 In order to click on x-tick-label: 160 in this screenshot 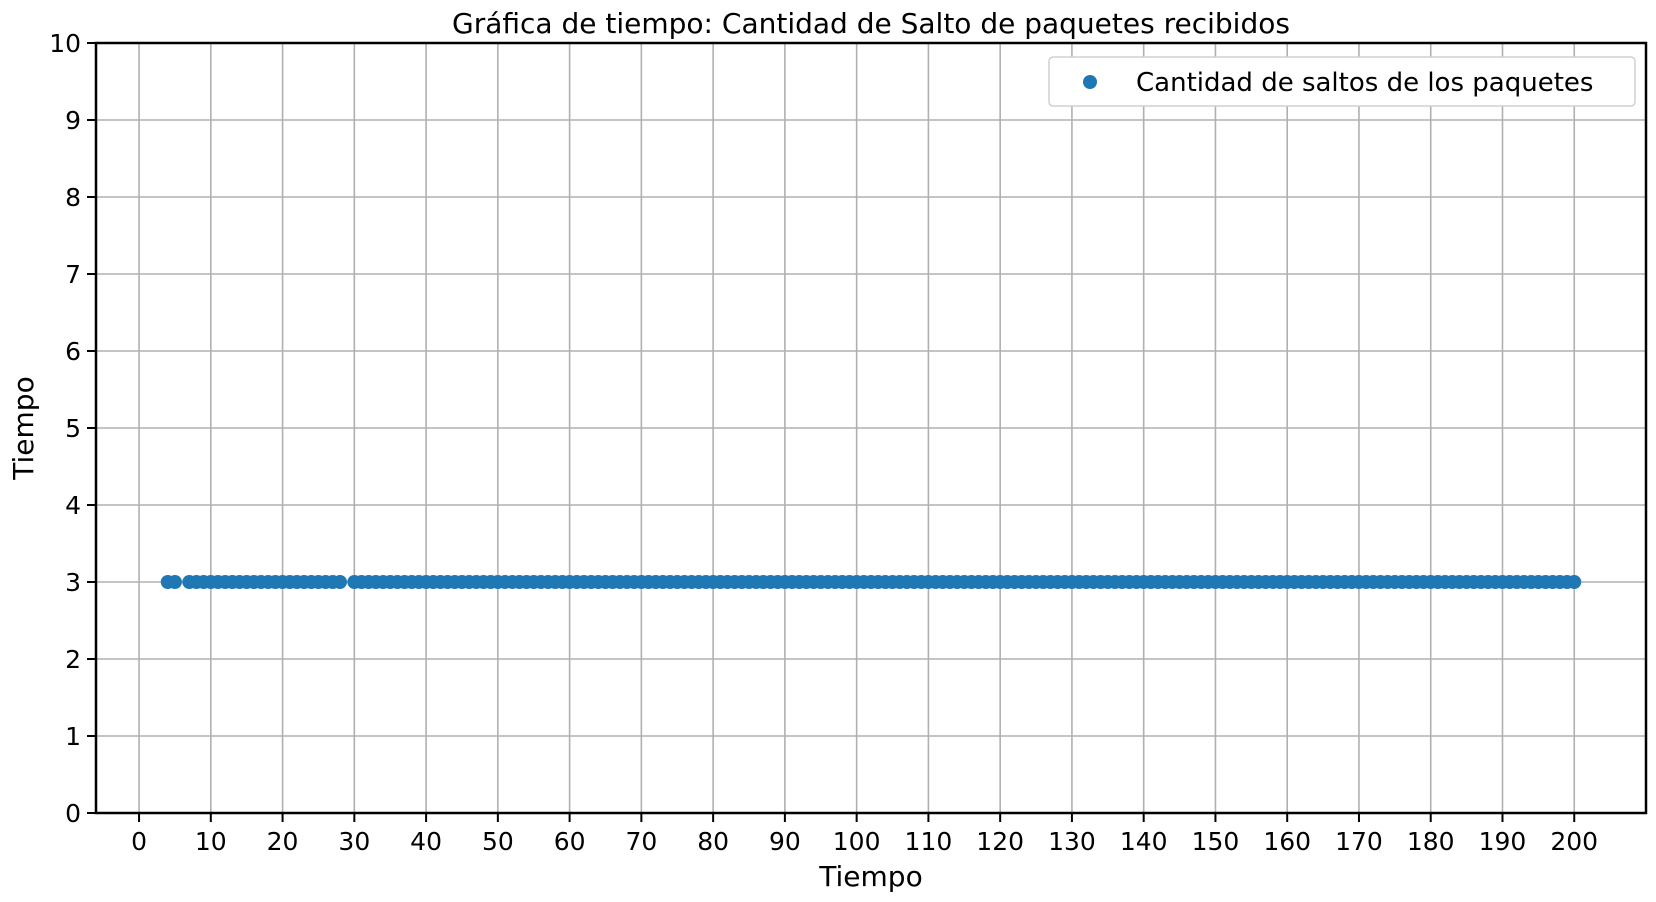, I will do `click(1287, 841)`.